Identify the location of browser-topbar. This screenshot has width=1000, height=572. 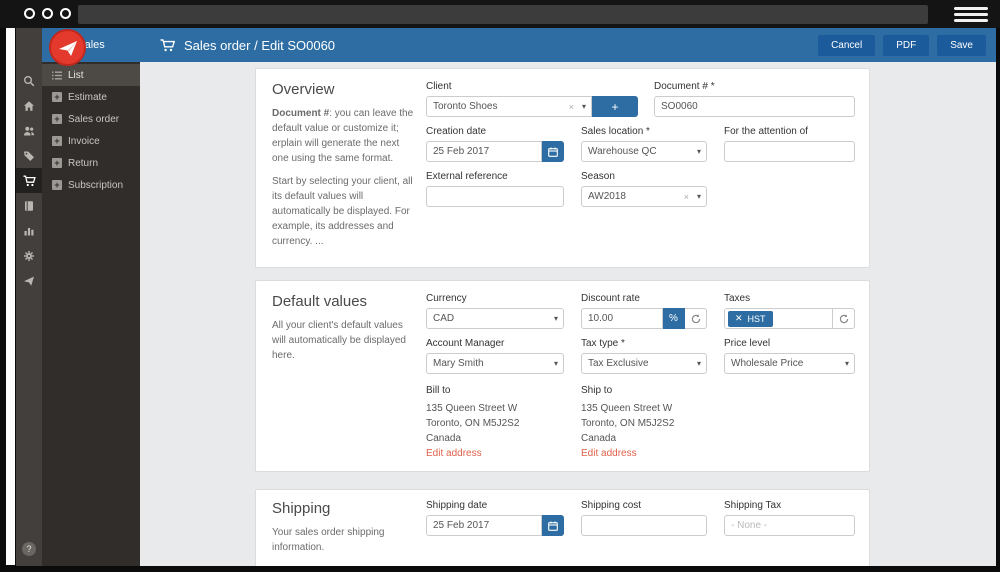
(500, 14).